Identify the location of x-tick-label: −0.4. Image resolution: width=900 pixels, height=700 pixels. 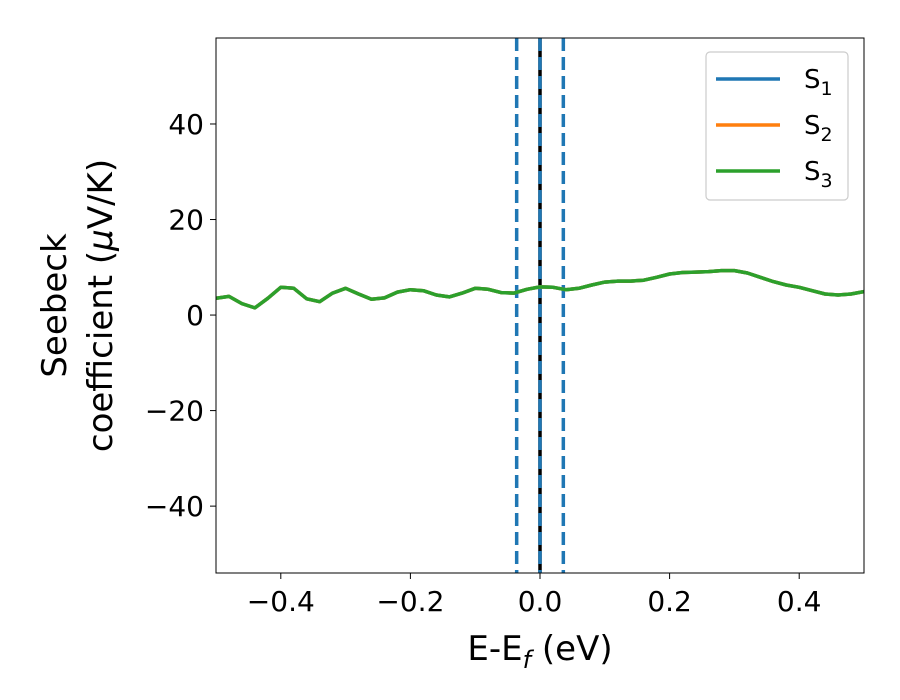
(281, 601).